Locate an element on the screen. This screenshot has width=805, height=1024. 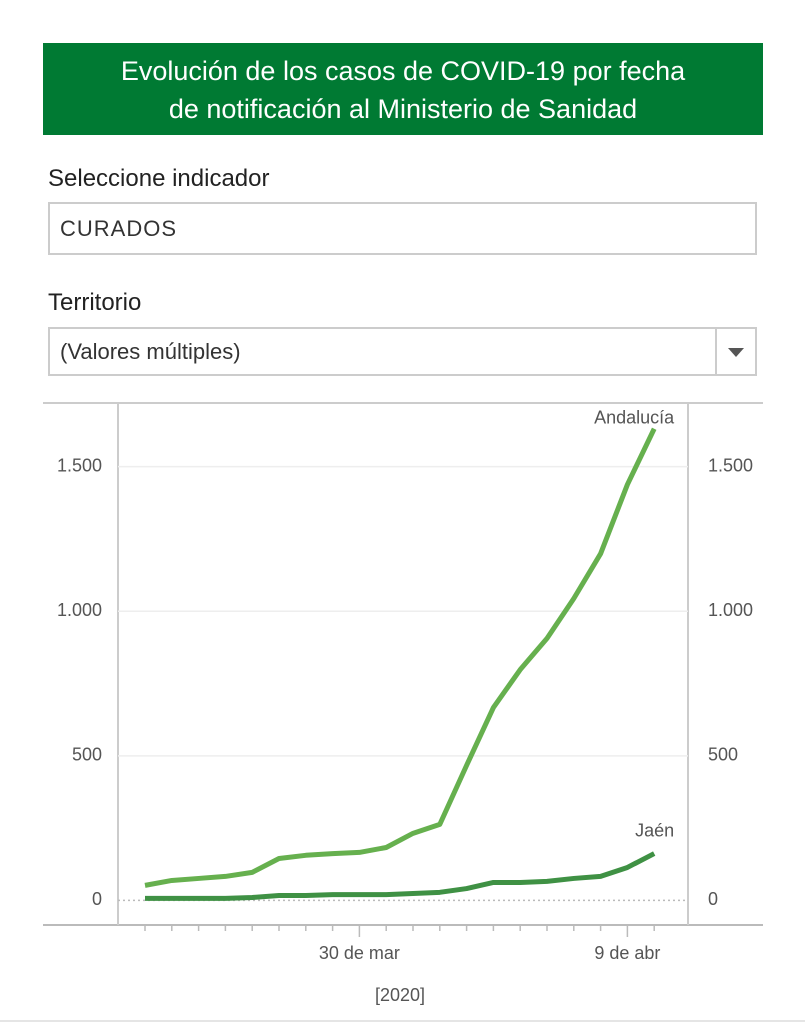
series-label: Jaén is located at coordinates (654, 830).